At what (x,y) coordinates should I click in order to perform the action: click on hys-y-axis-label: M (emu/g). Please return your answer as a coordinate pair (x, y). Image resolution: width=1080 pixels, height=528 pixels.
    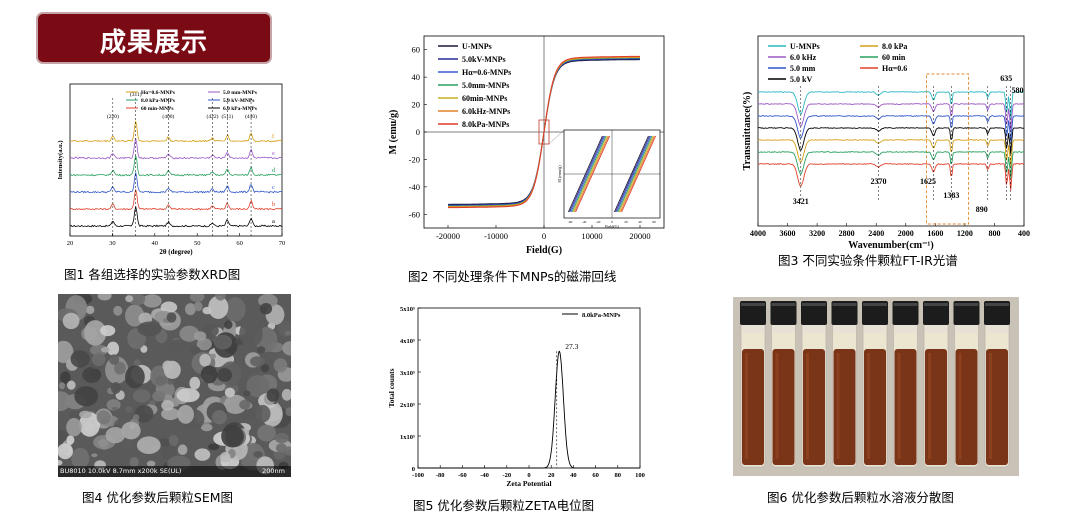
    Looking at the image, I should click on (393, 132).